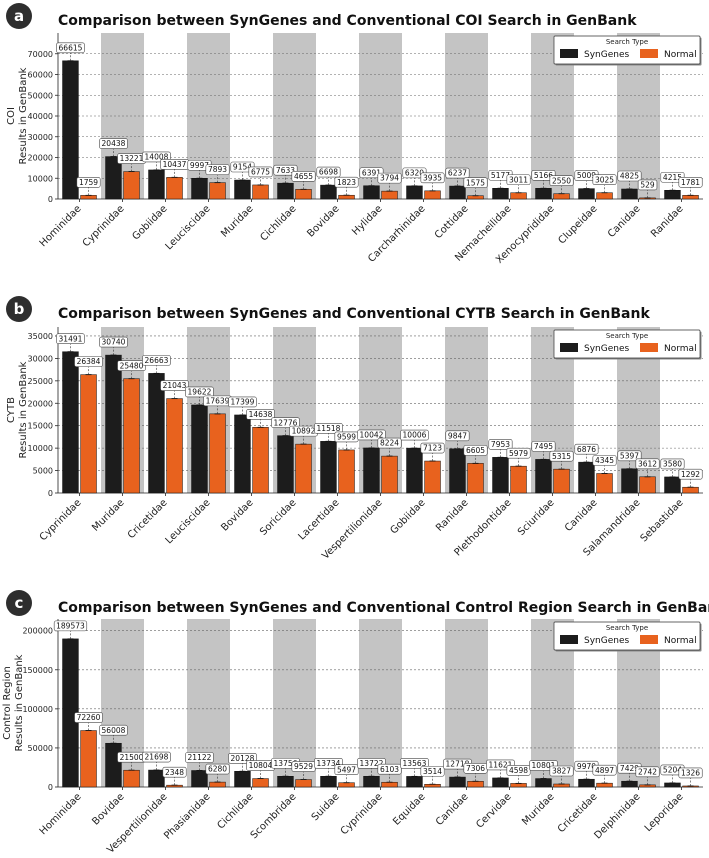 The height and width of the screenshot is (858, 709). Describe the element at coordinates (544, 765) in the screenshot. I see `data-label: 10801` at that location.